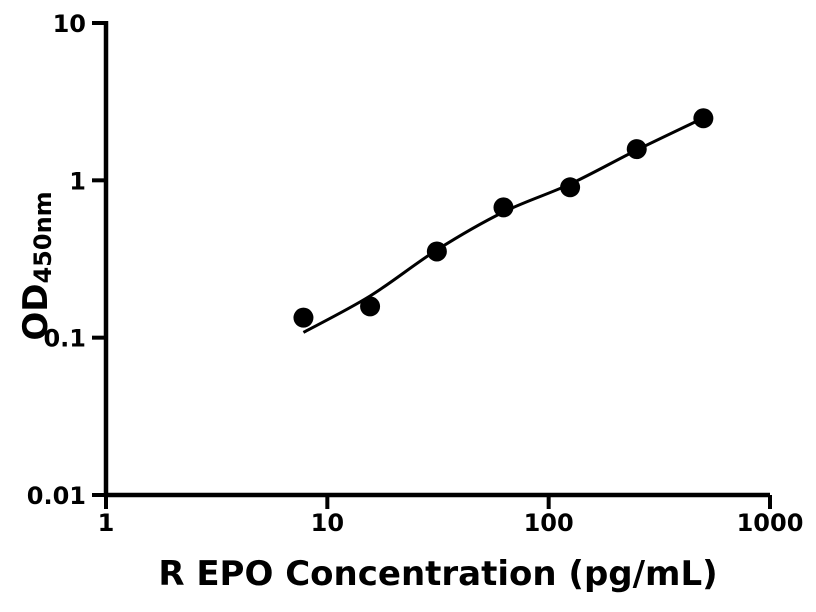 The image size is (816, 612). Describe the element at coordinates (36, 312) in the screenshot. I see `y-axis-title-main: OD` at that location.